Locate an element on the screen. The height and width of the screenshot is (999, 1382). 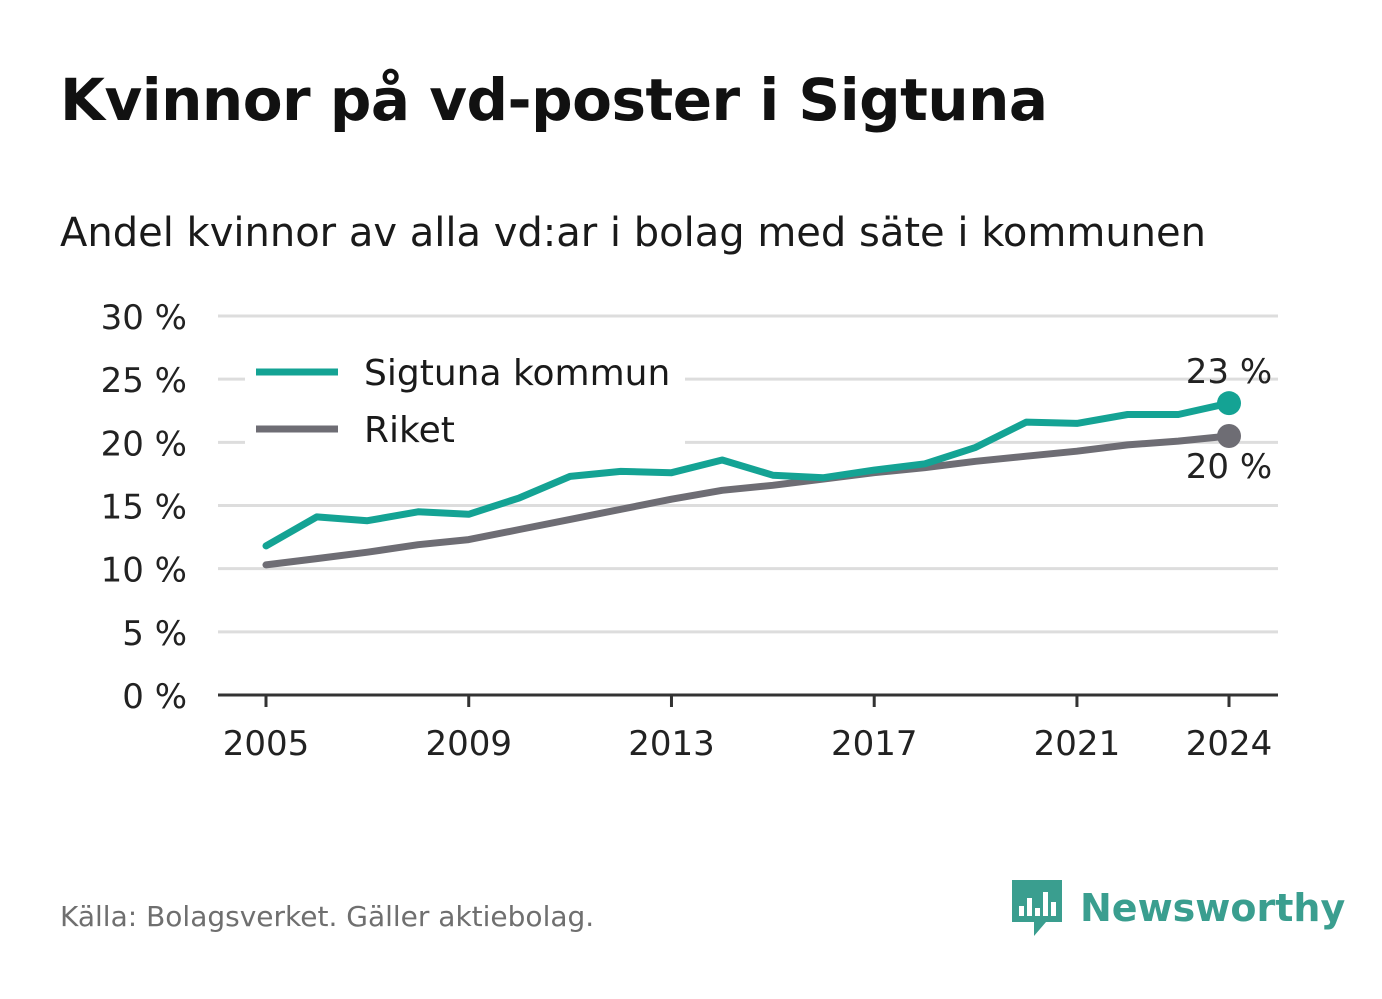
series-lines is located at coordinates (751, 480).